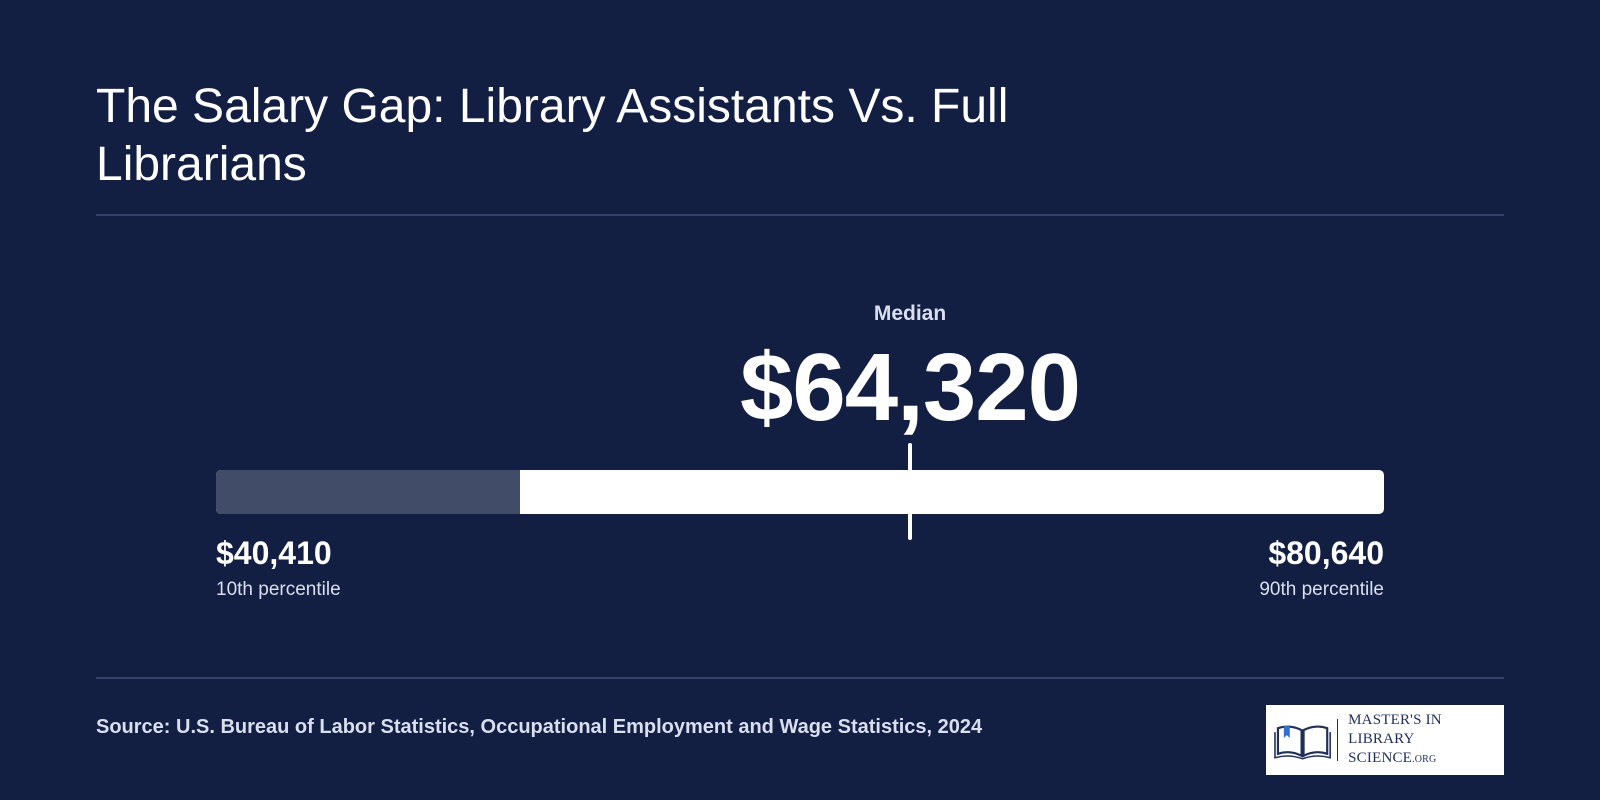 Image resolution: width=1600 pixels, height=800 pixels. Describe the element at coordinates (1326, 553) in the screenshot. I see `max-value: $80,640` at that location.